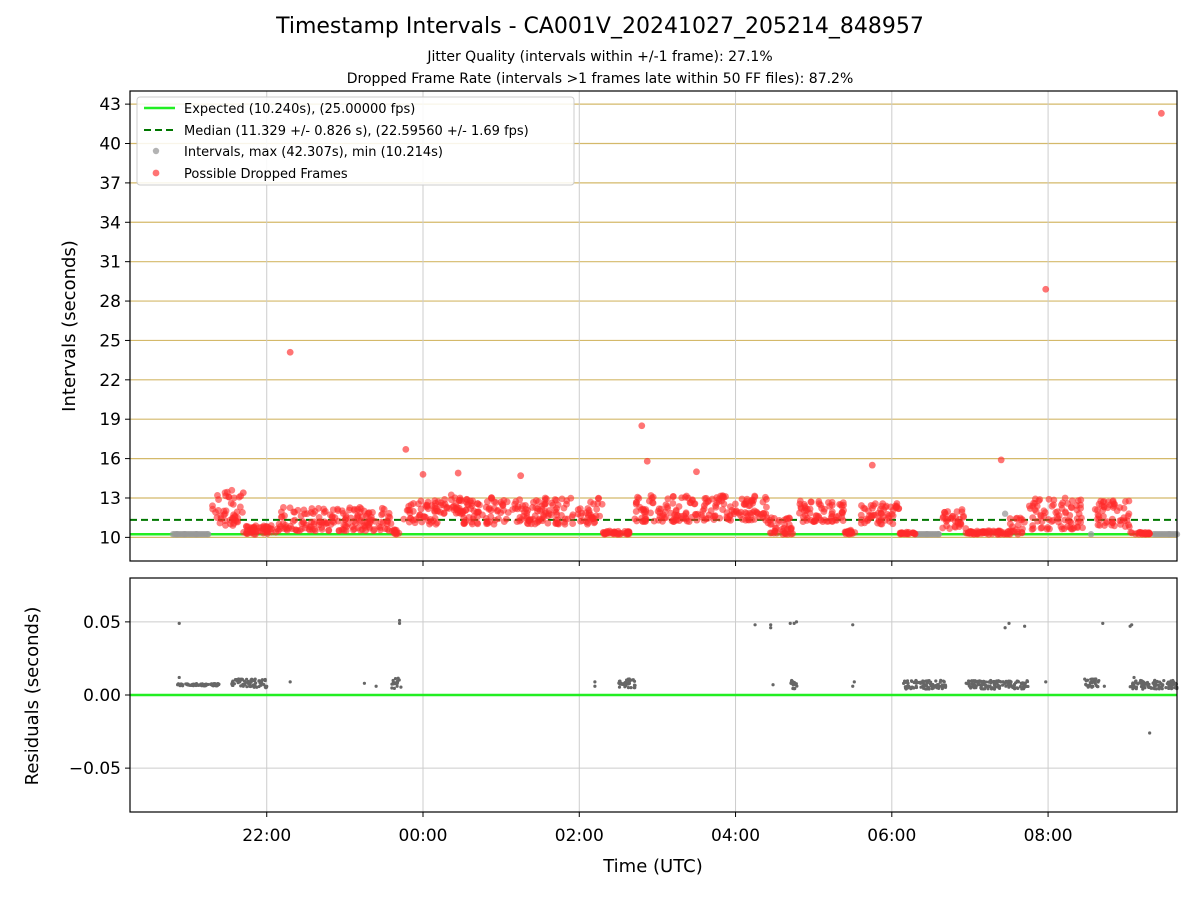  What do you see at coordinates (110, 263) in the screenshot?
I see `top-y-tick-label: 31` at bounding box center [110, 263].